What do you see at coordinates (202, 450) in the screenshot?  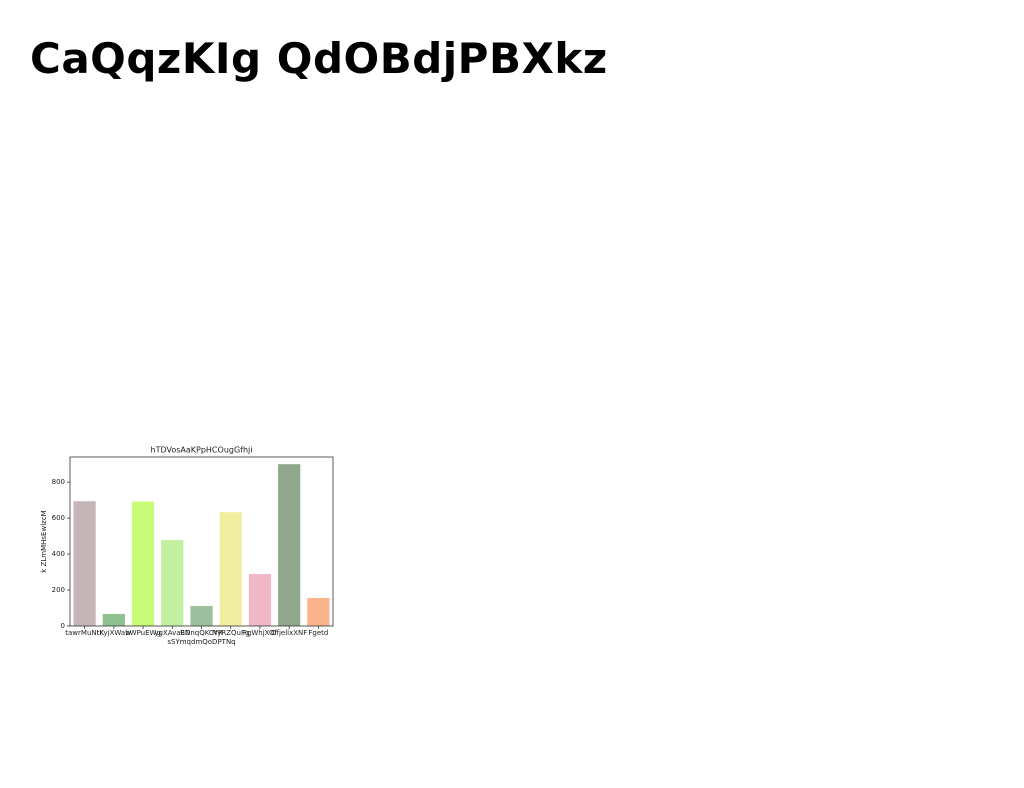 I see `chart-title: hTDVosAaKPpHCOugGfhji` at bounding box center [202, 450].